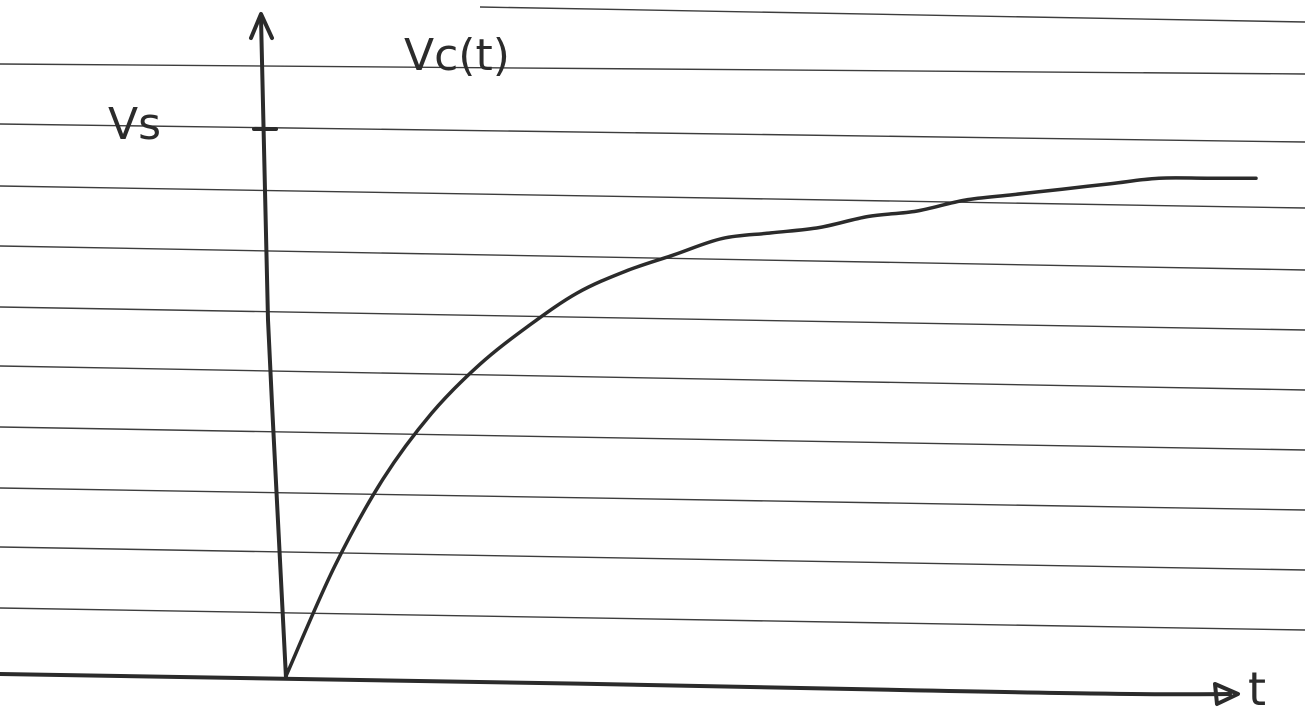 The width and height of the screenshot is (1305, 711). Describe the element at coordinates (1226, 694) in the screenshot. I see `x-axis-arrowhead` at that location.